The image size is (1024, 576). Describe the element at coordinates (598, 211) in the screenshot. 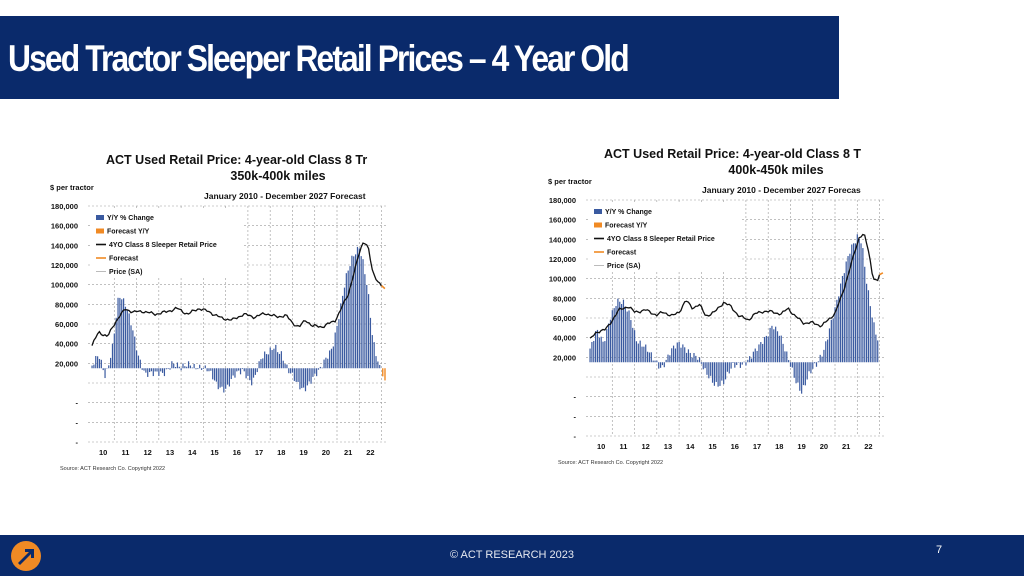

I see `legend-swatch-yoy` at that location.